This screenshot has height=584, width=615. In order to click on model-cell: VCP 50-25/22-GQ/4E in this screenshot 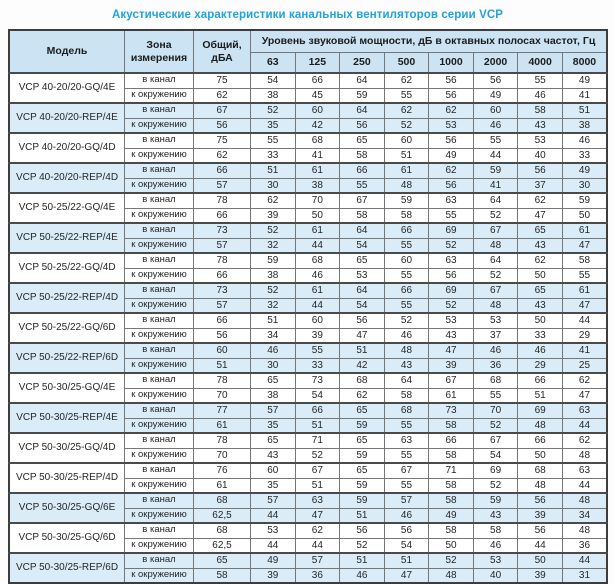, I will do `click(66, 208)`.